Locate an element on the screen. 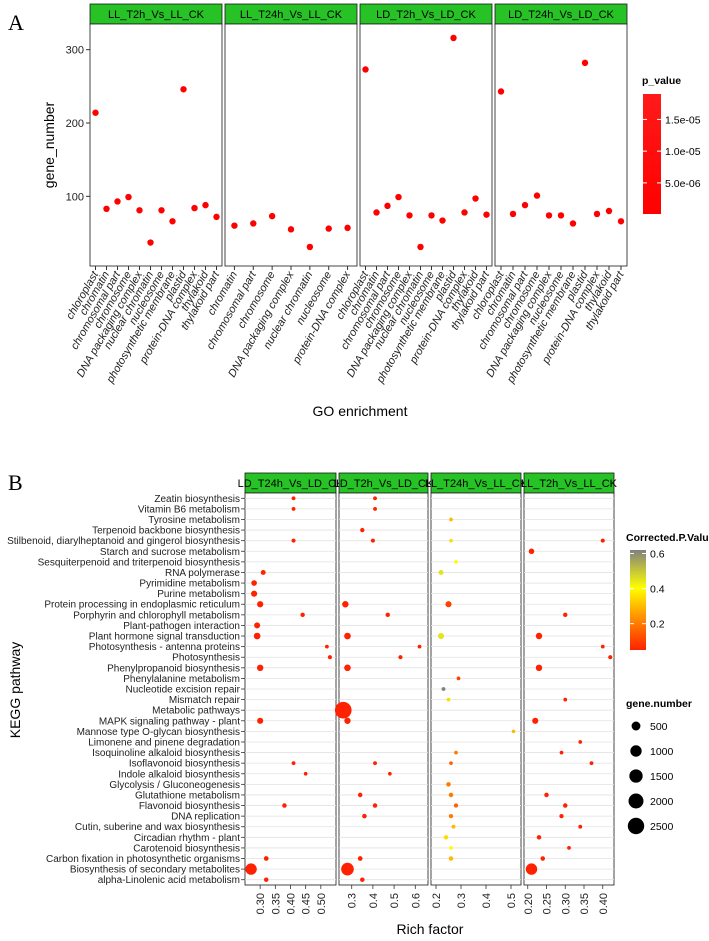  panel-letter-a: A is located at coordinates (16, 22).